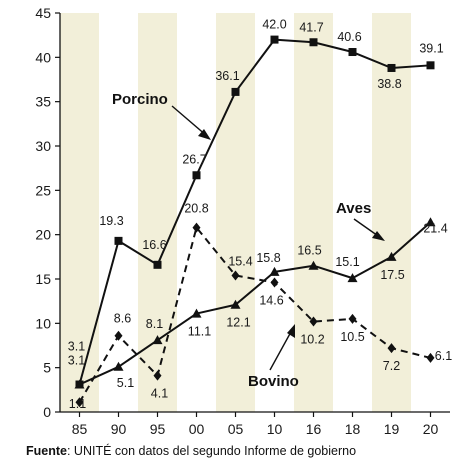 The height and width of the screenshot is (464, 472). What do you see at coordinates (291, 331) in the screenshot?
I see `arrowhead-bovino` at bounding box center [291, 331].